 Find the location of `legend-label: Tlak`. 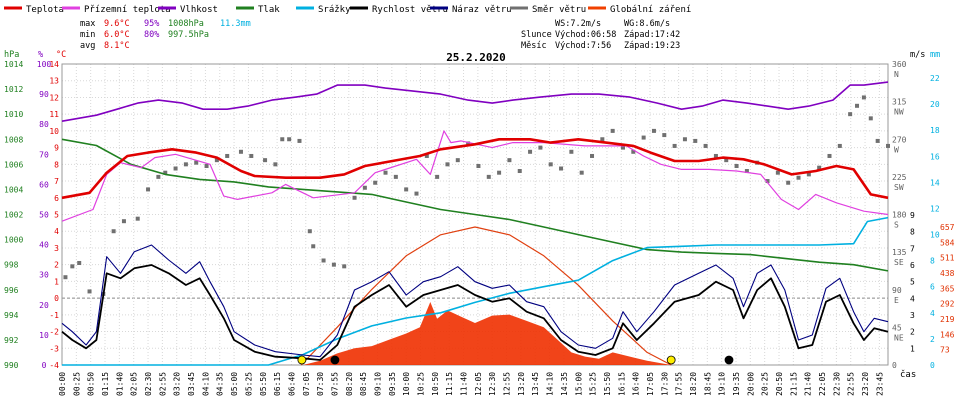

legend-label: Tlak is located at coordinates (269, 10).